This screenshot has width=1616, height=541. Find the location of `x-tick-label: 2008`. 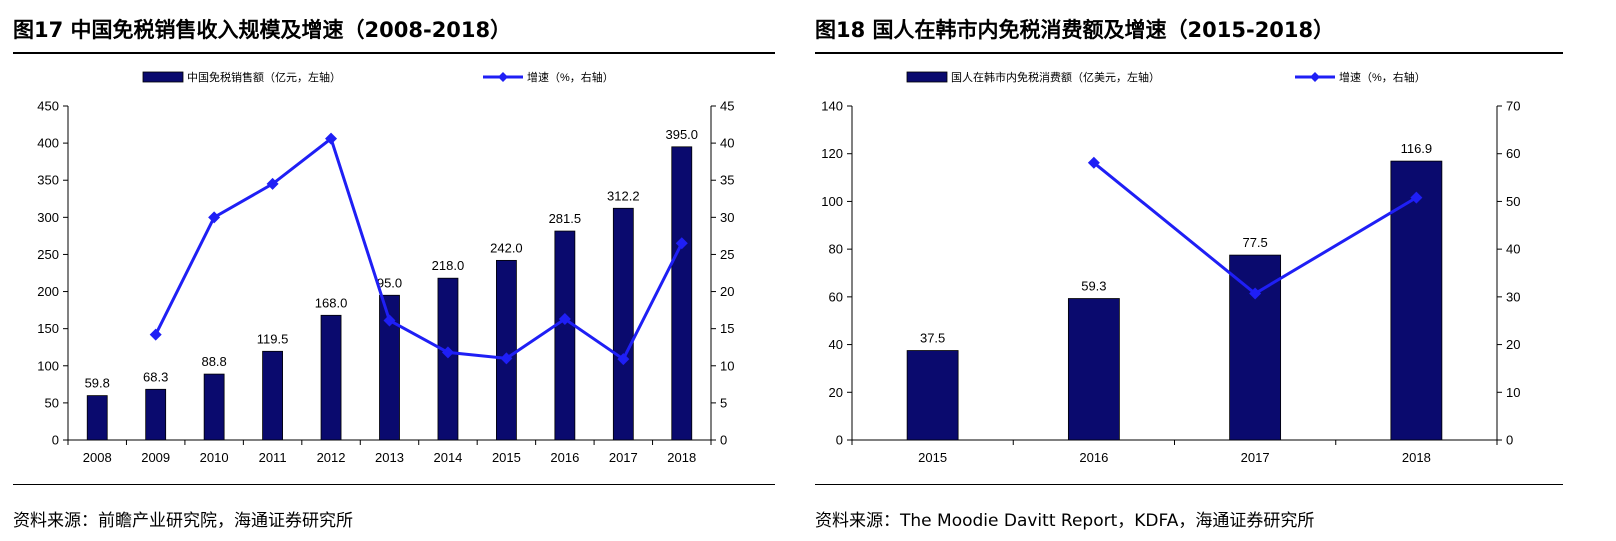

x-tick-label: 2008 is located at coordinates (97, 457).